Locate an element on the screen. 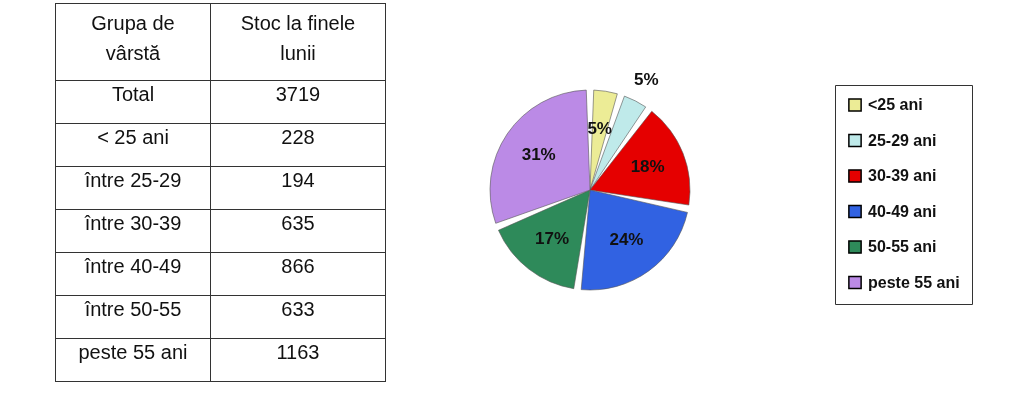 The image size is (1024, 412). legend-label: 40-49 ani is located at coordinates (902, 211).